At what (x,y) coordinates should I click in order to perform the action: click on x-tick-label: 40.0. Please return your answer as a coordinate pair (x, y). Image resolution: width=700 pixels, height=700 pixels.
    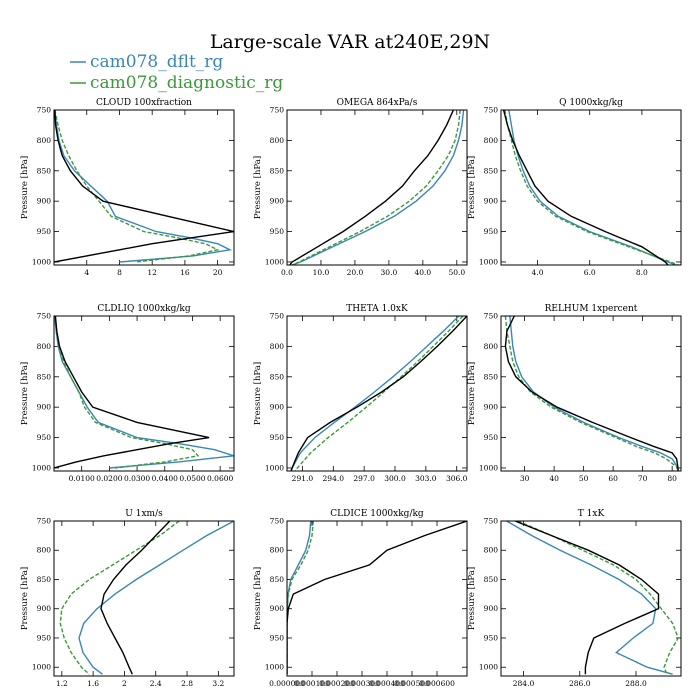
    Looking at the image, I should click on (422, 272).